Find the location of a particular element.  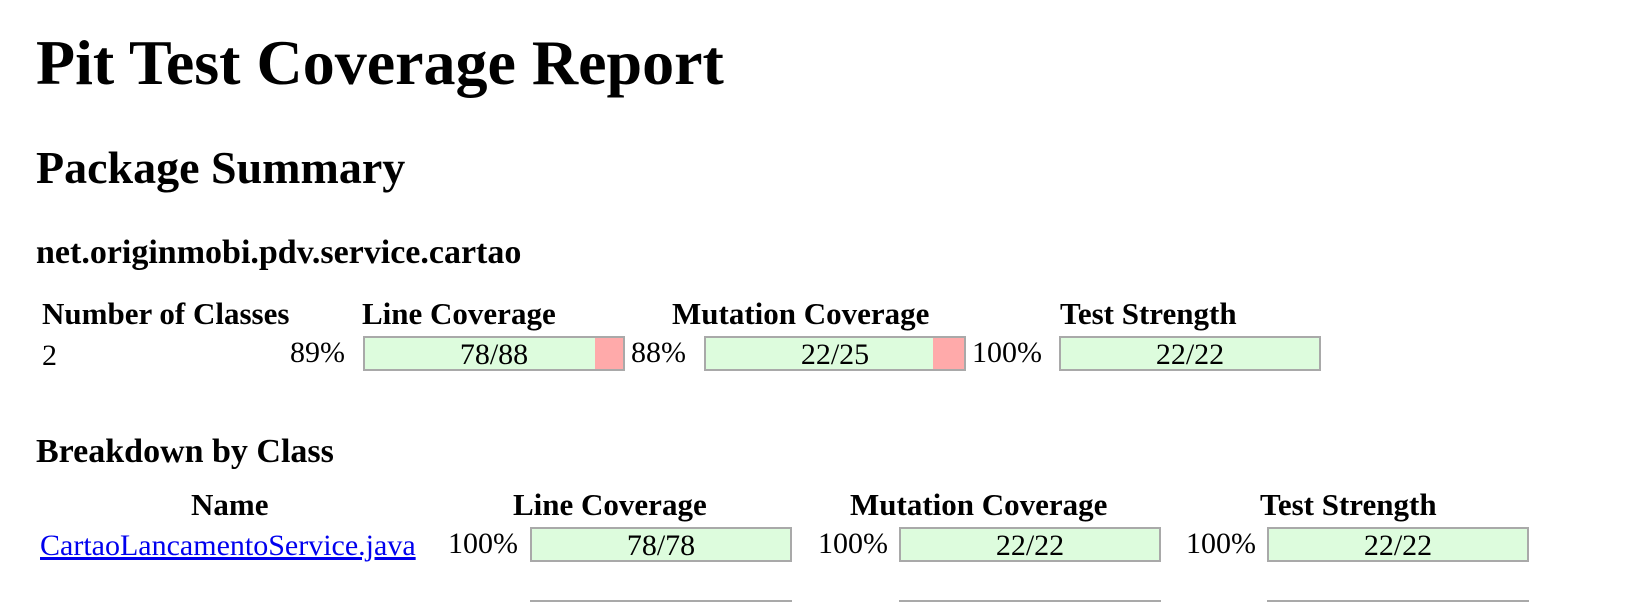

class-test-strength-ratio: 22/22 is located at coordinates (1398, 545).